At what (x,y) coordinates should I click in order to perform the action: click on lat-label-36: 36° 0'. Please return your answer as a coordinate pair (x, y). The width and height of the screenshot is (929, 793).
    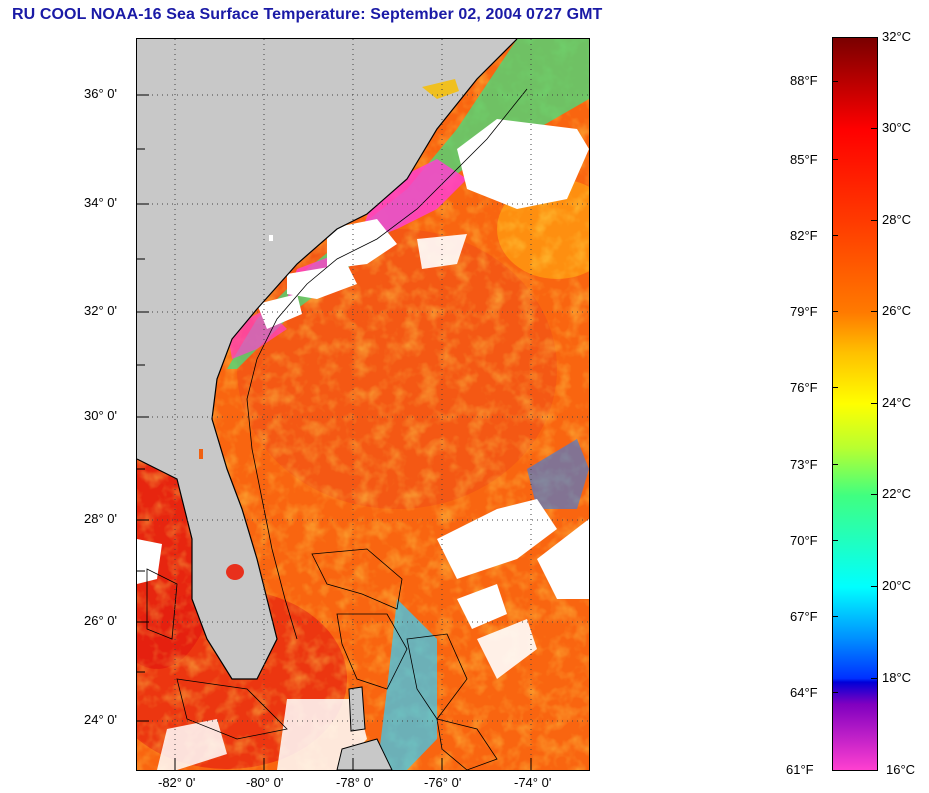
    Looking at the image, I should click on (100, 93).